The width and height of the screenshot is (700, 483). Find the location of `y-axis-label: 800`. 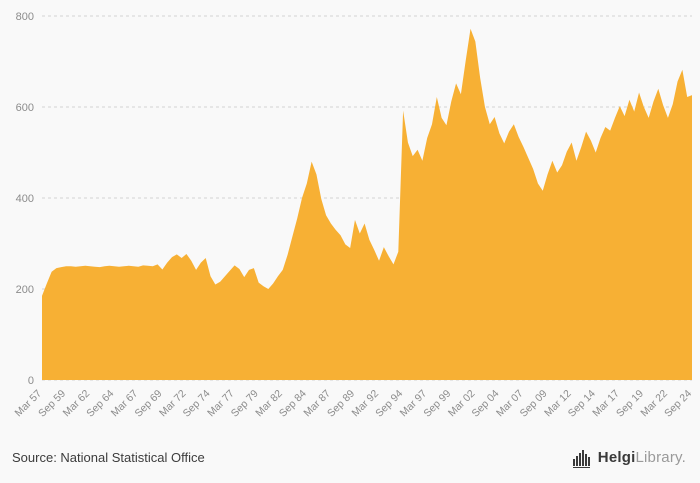

y-axis-label: 800 is located at coordinates (25, 17).